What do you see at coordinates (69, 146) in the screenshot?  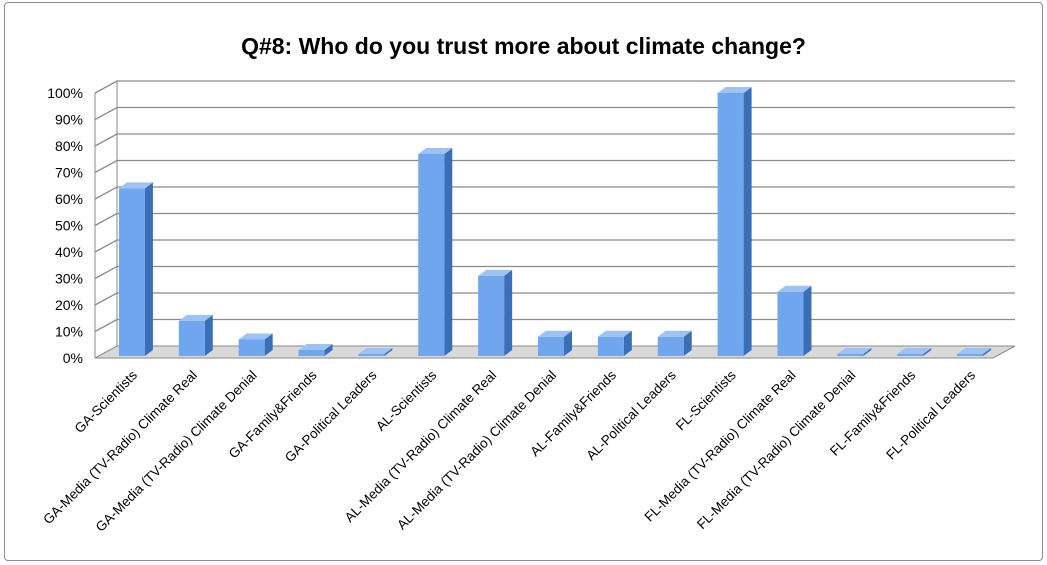 I see `y-tick-label: 80%` at bounding box center [69, 146].